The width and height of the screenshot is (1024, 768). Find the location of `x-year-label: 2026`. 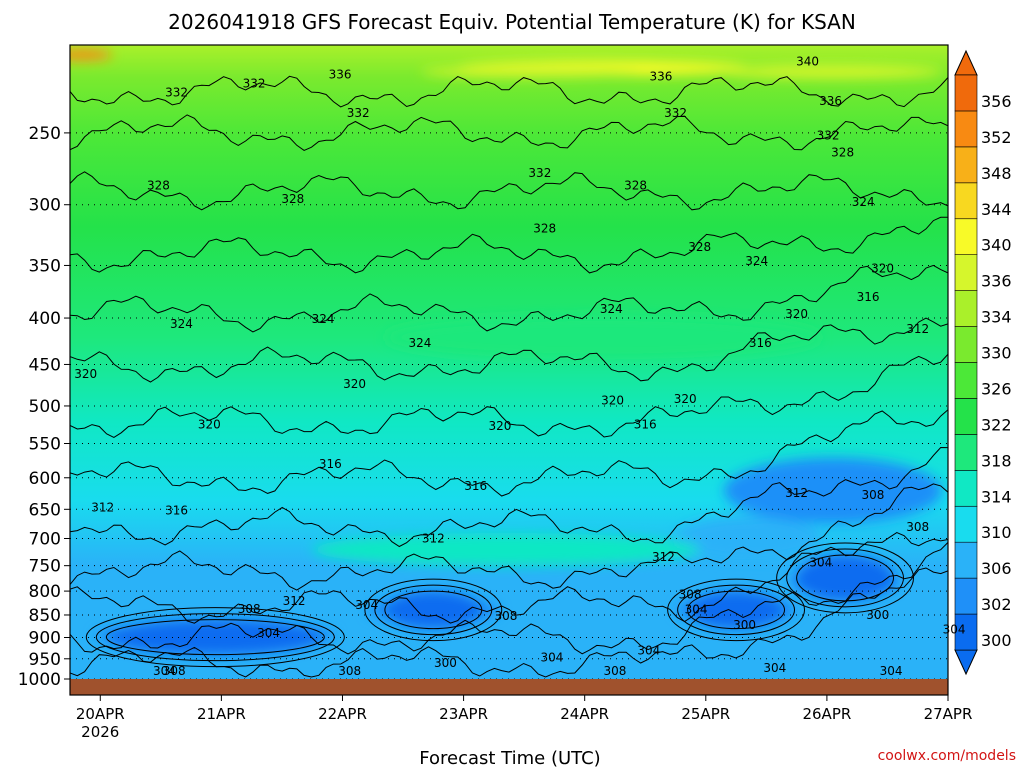

x-year-label: 2026 is located at coordinates (100, 732).